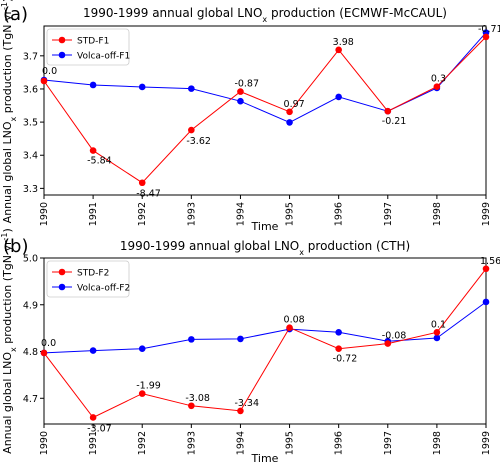  I want to click on data-label: 0.97, so click(294, 104).